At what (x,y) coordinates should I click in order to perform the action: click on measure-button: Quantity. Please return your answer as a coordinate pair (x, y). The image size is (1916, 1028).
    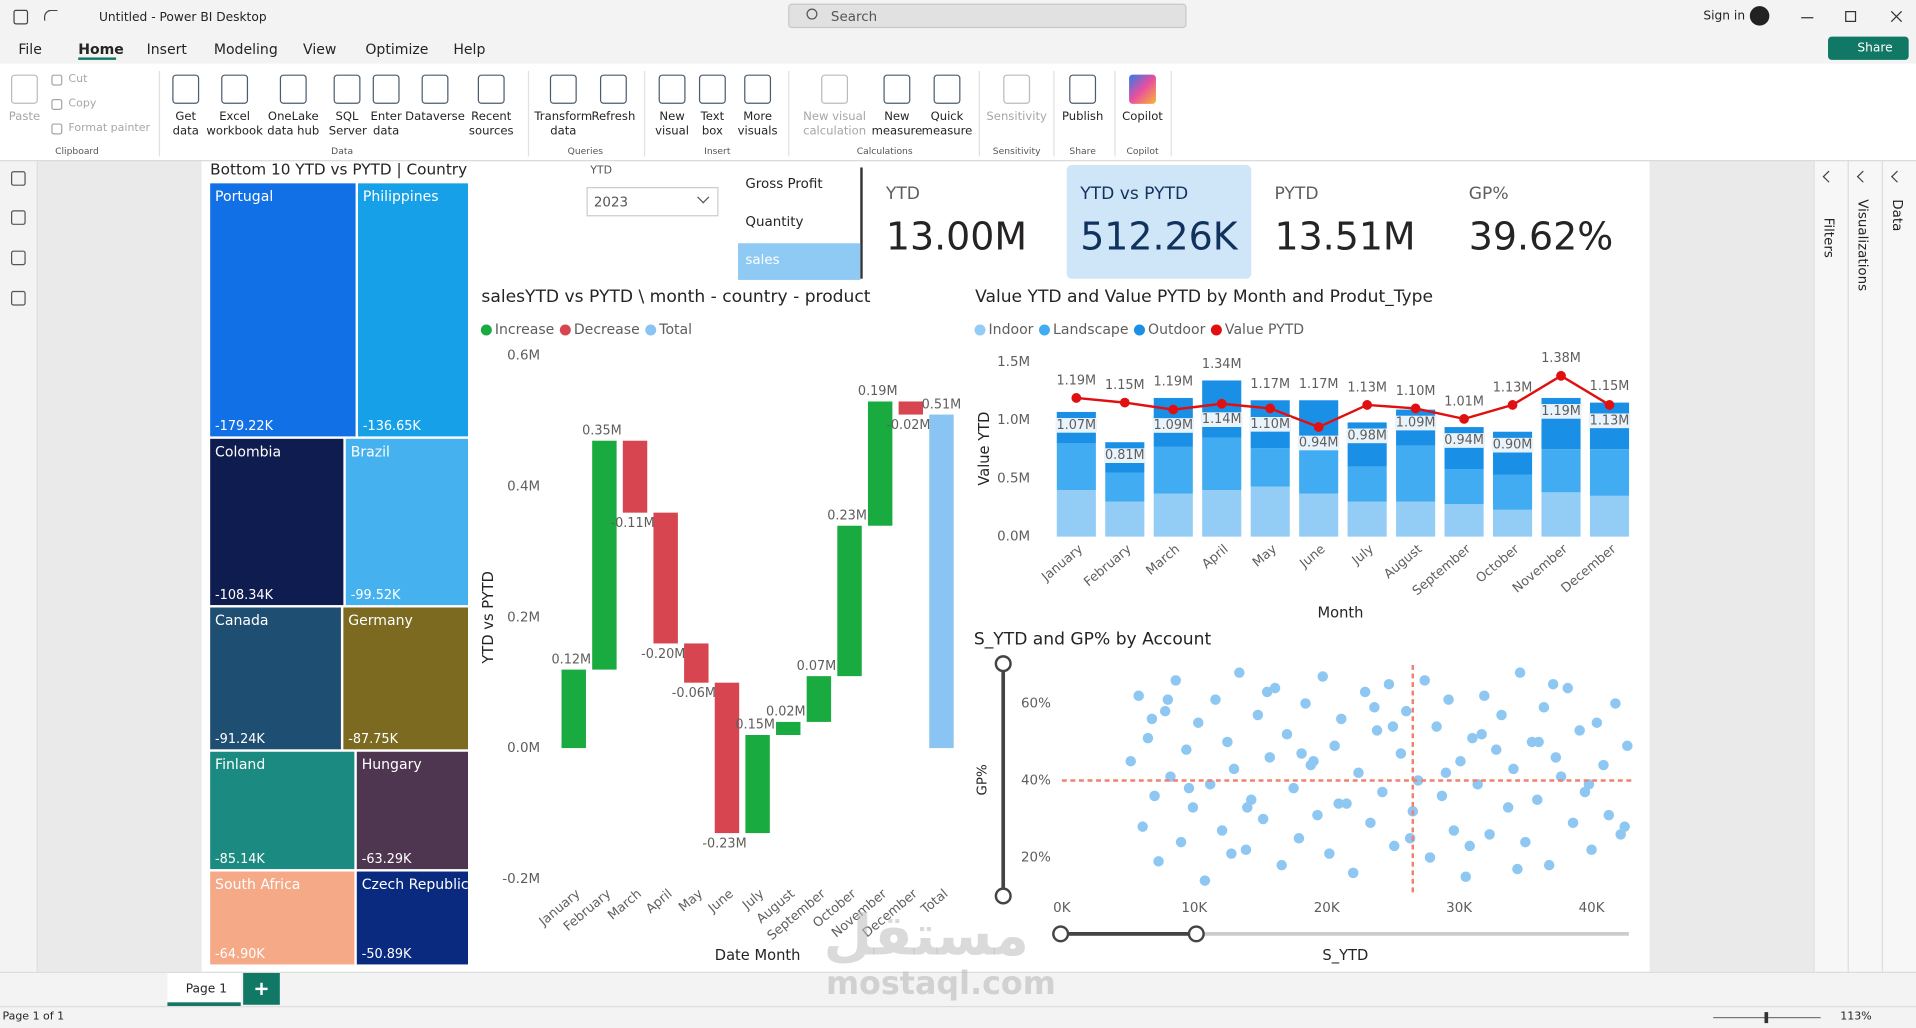
    Looking at the image, I should click on (774, 221).